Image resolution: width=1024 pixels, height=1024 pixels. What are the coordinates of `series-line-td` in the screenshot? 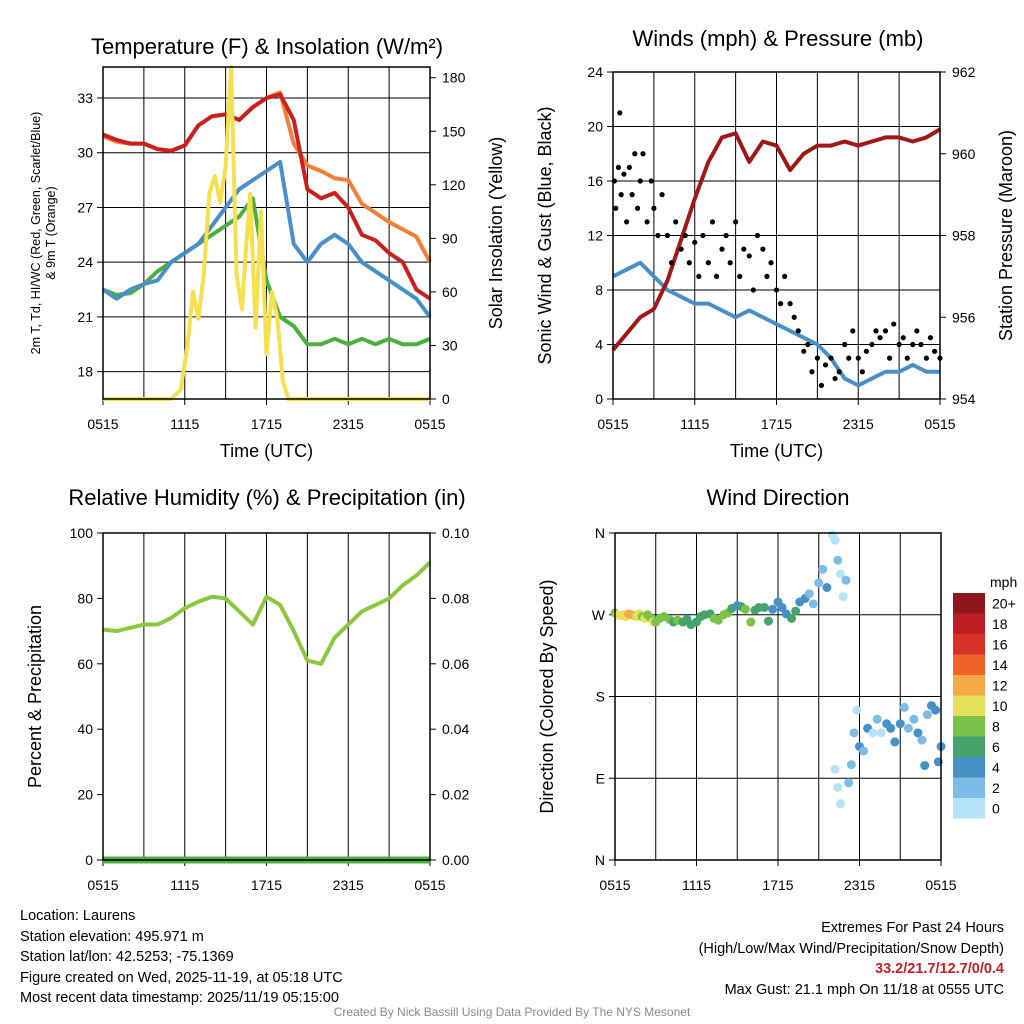 It's located at (266, 271).